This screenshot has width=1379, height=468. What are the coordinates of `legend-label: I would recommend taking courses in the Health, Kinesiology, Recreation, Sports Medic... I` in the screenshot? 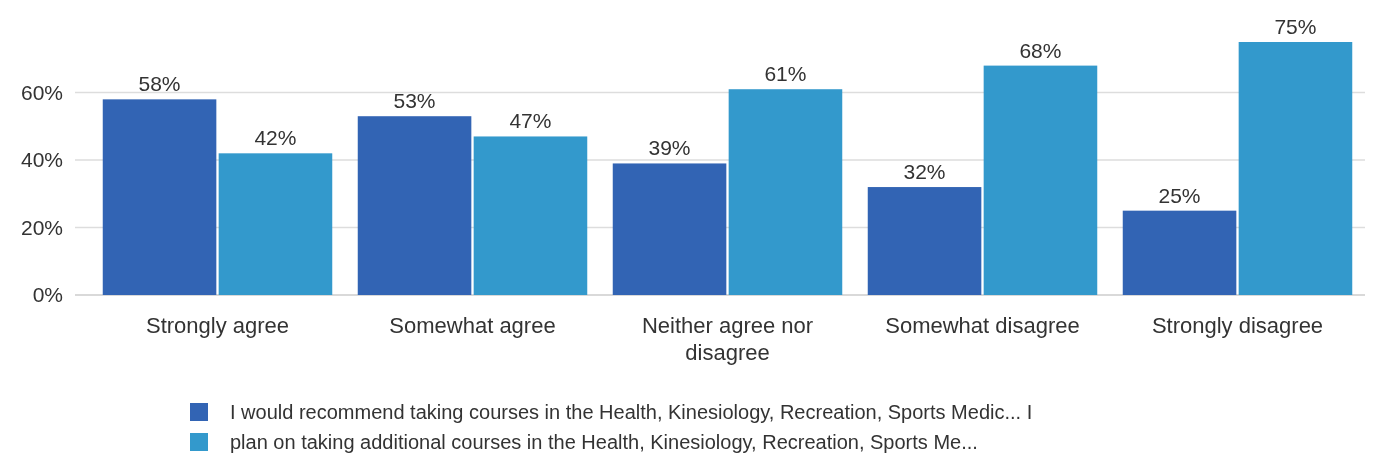 It's located at (631, 412).